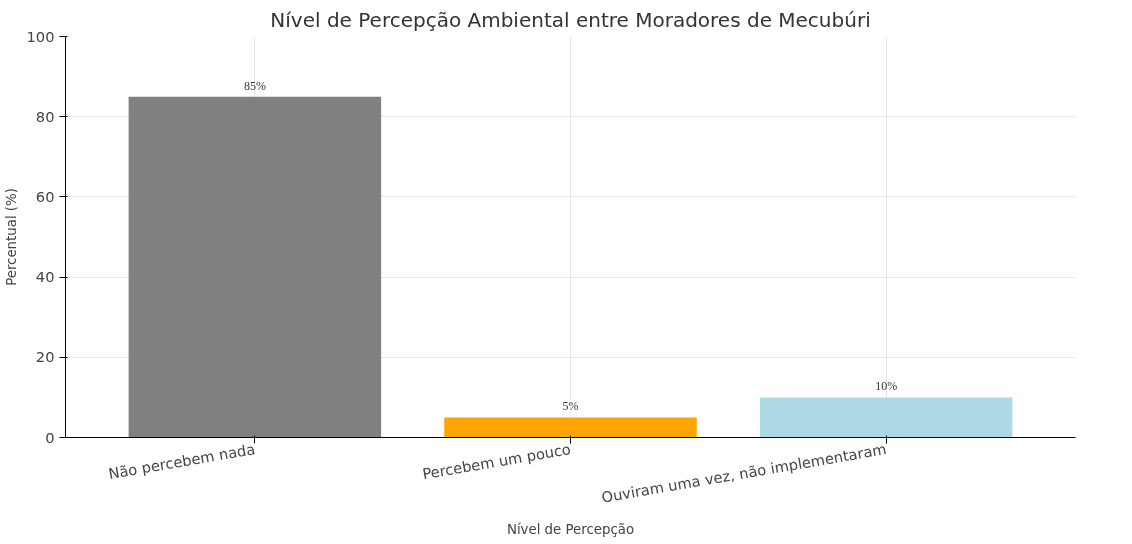 This screenshot has width=1132, height=544. What do you see at coordinates (182, 461) in the screenshot?
I see `x-tick-label: Não percebem nada` at bounding box center [182, 461].